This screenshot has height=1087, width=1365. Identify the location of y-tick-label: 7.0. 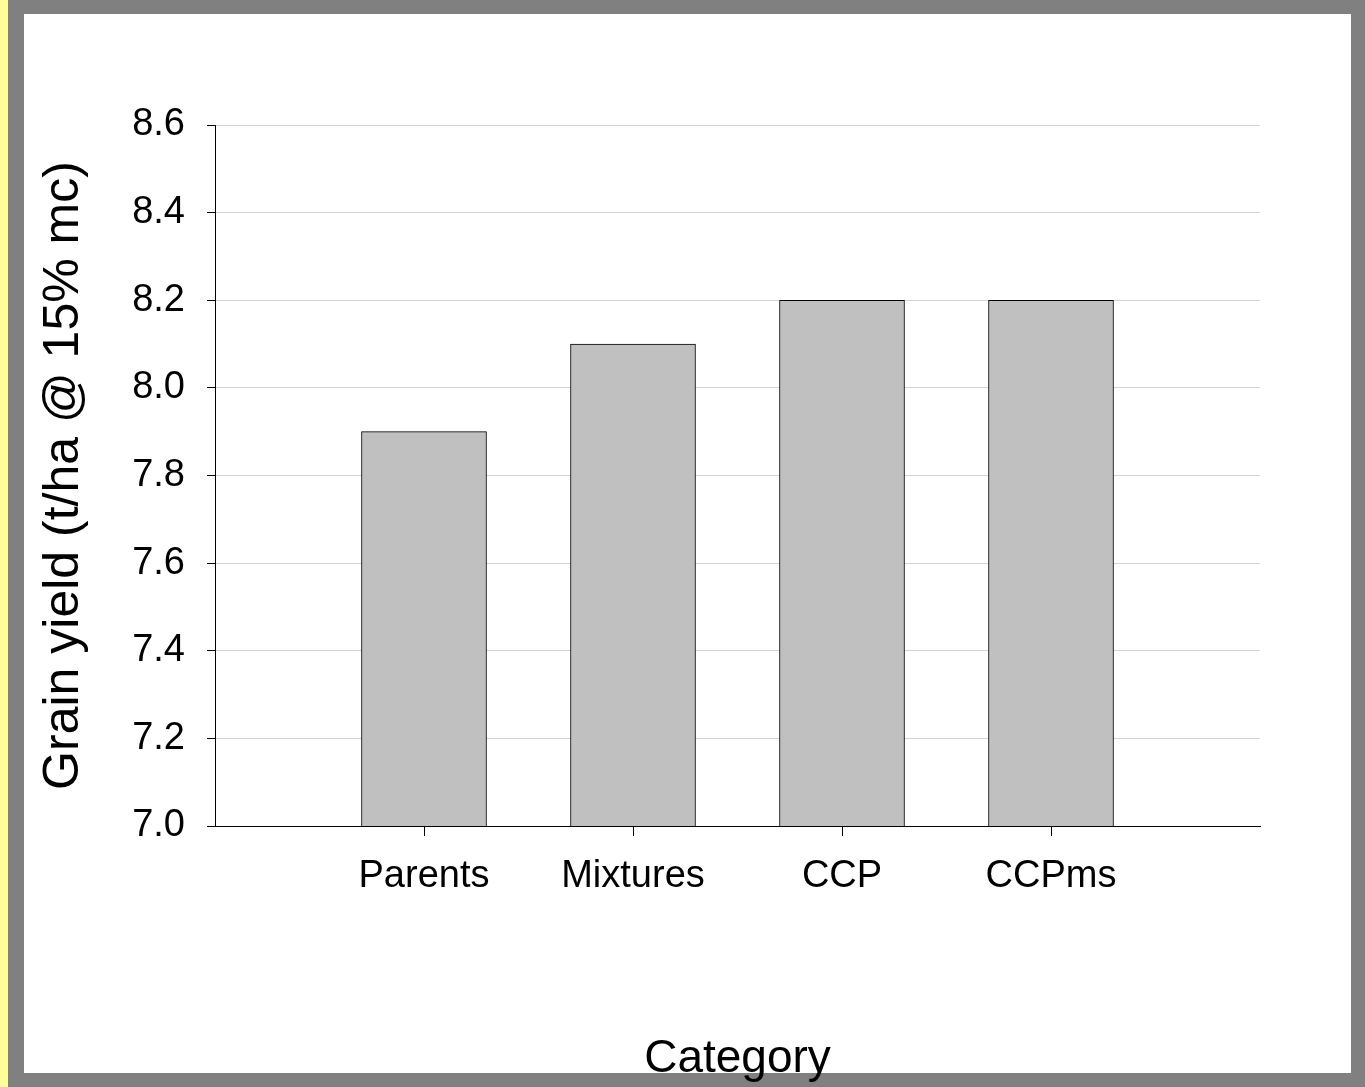
(158, 823).